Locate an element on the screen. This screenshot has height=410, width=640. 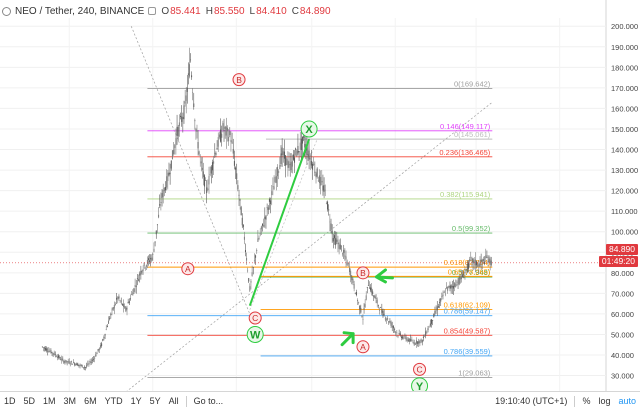
symbol-title: NEO / Tether, 240, BINANCE is located at coordinates (80, 11).